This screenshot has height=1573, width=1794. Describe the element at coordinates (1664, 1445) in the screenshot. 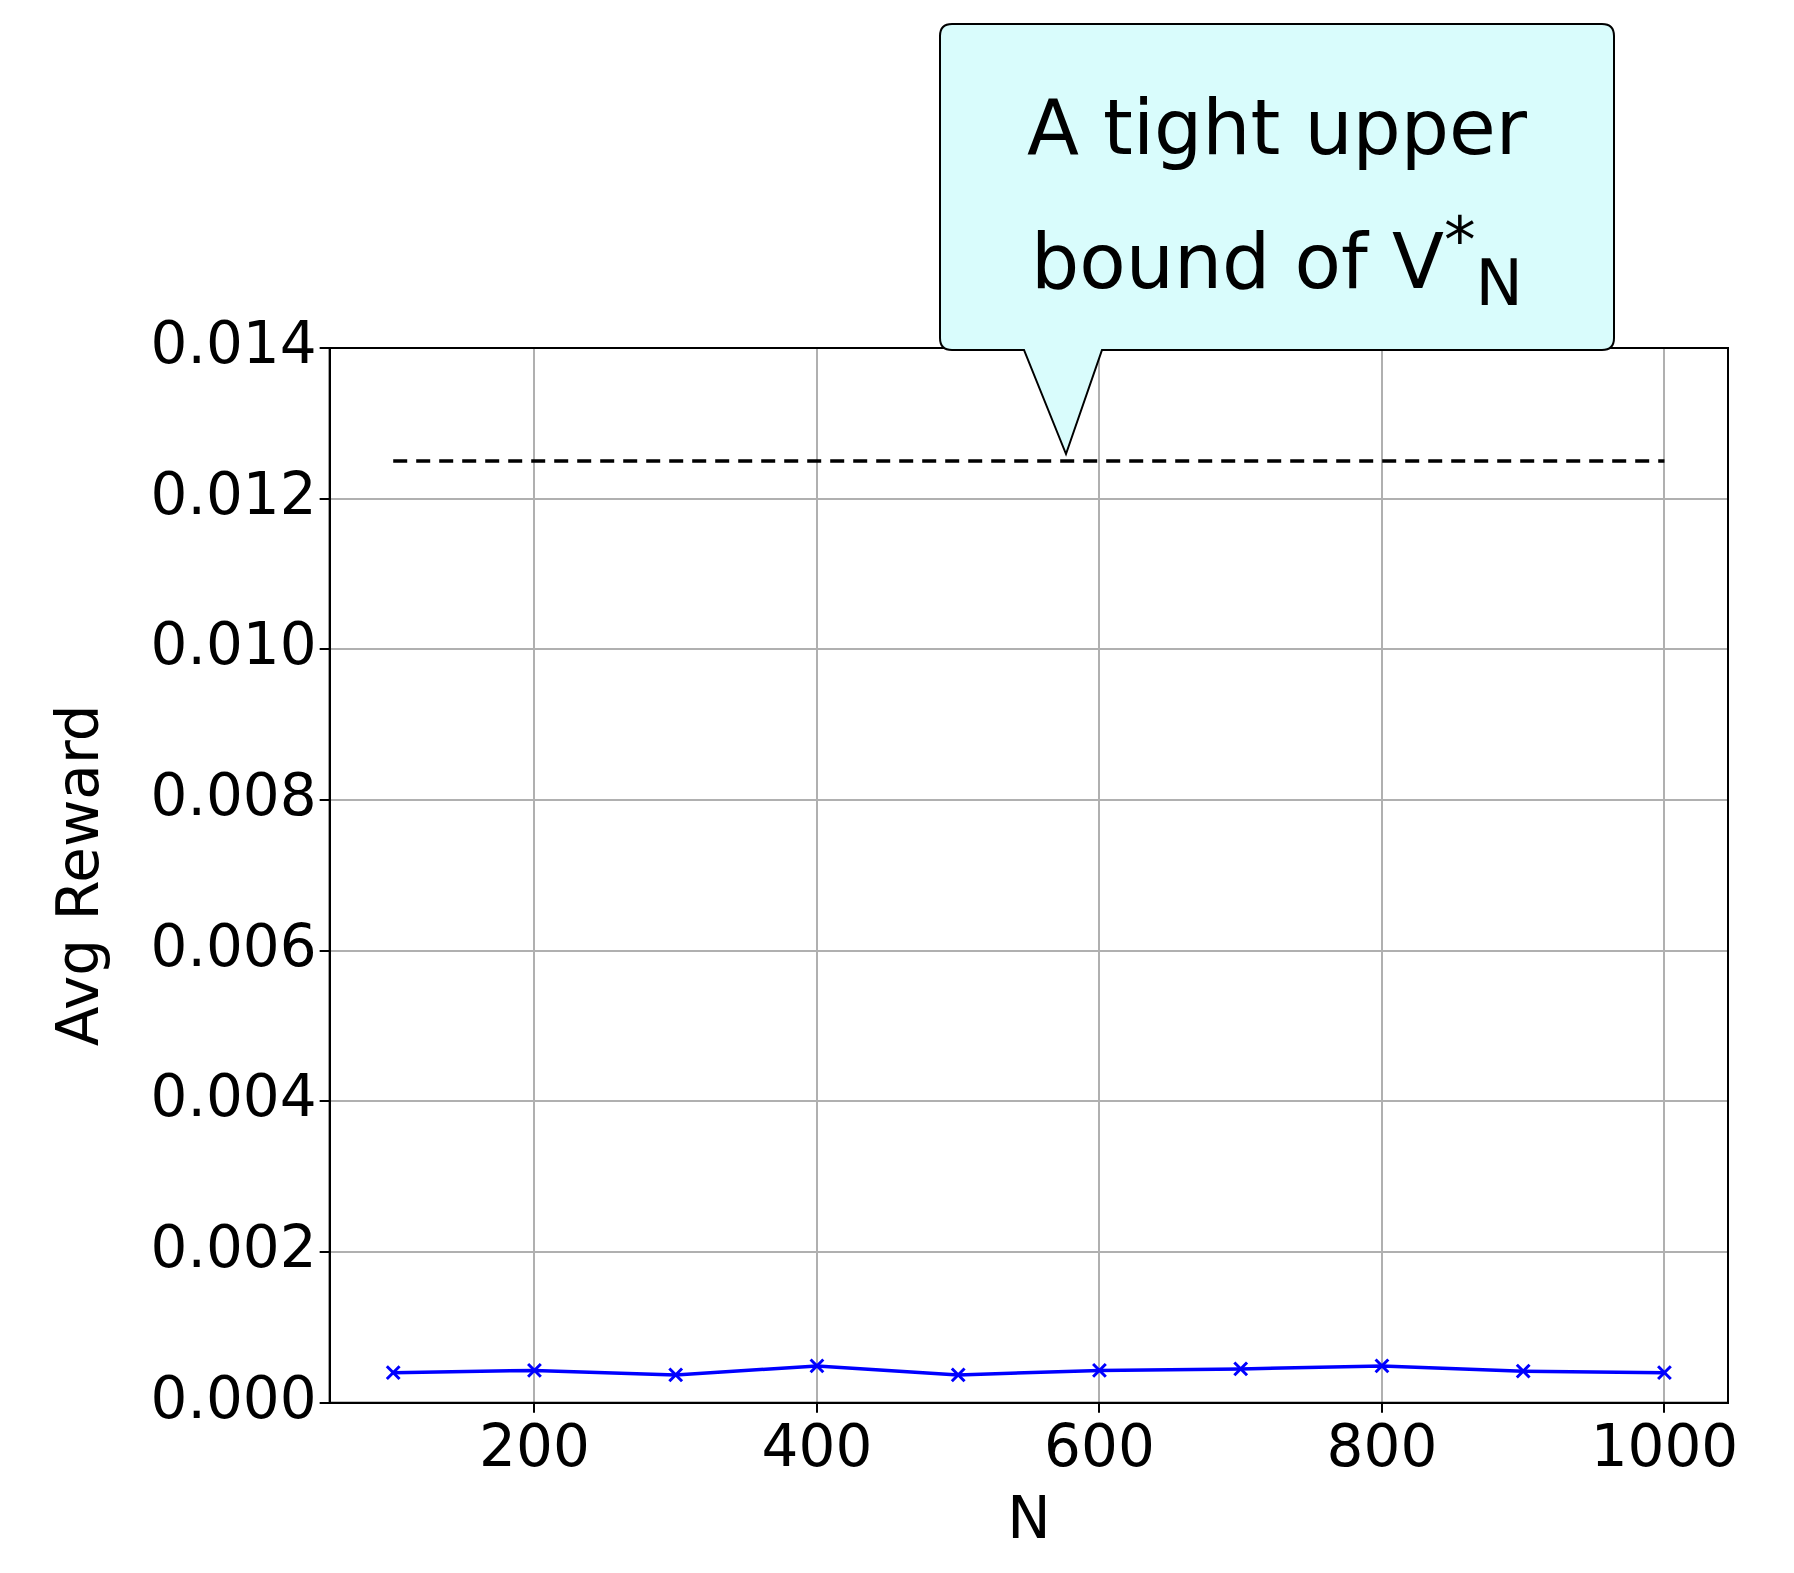

I see `x-tick-label: 1000` at that location.